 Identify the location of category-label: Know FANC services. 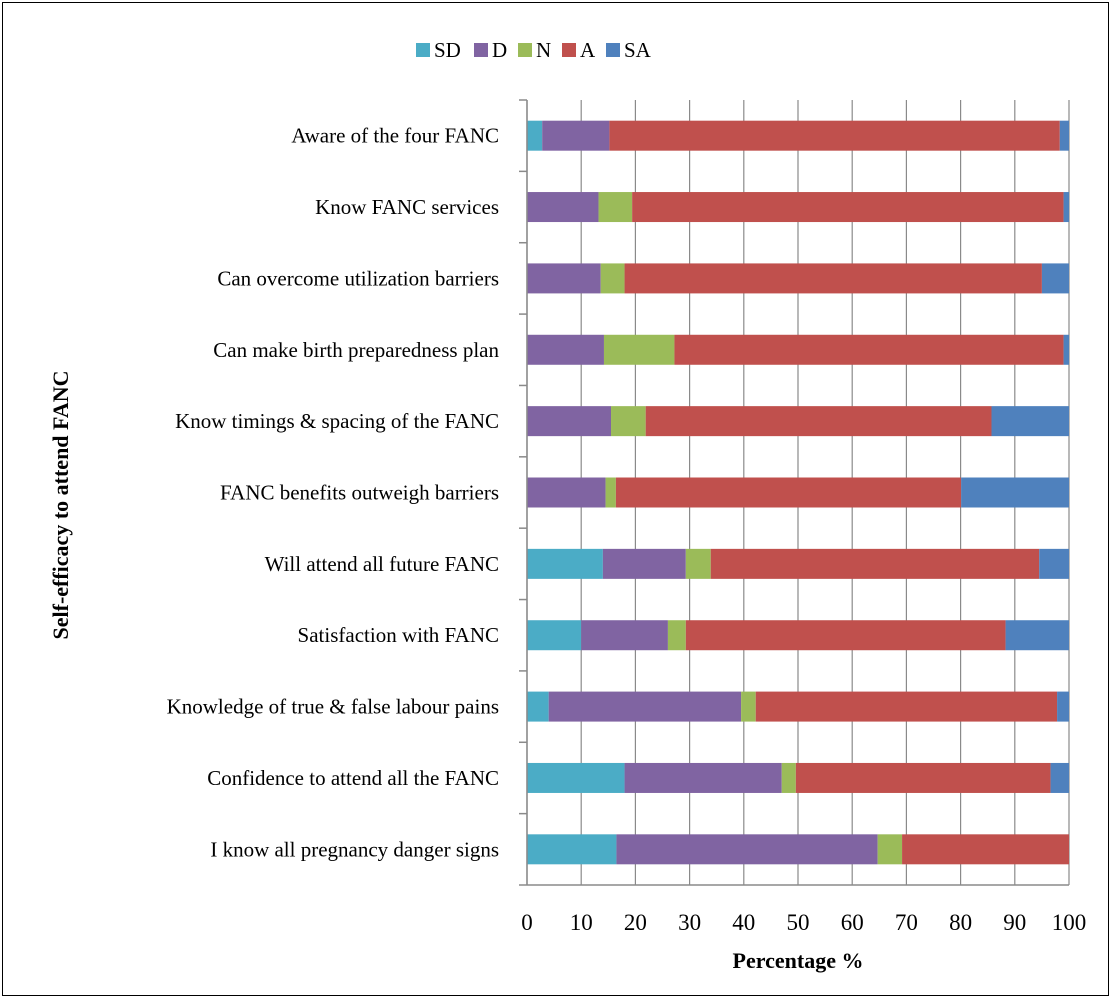
(407, 207).